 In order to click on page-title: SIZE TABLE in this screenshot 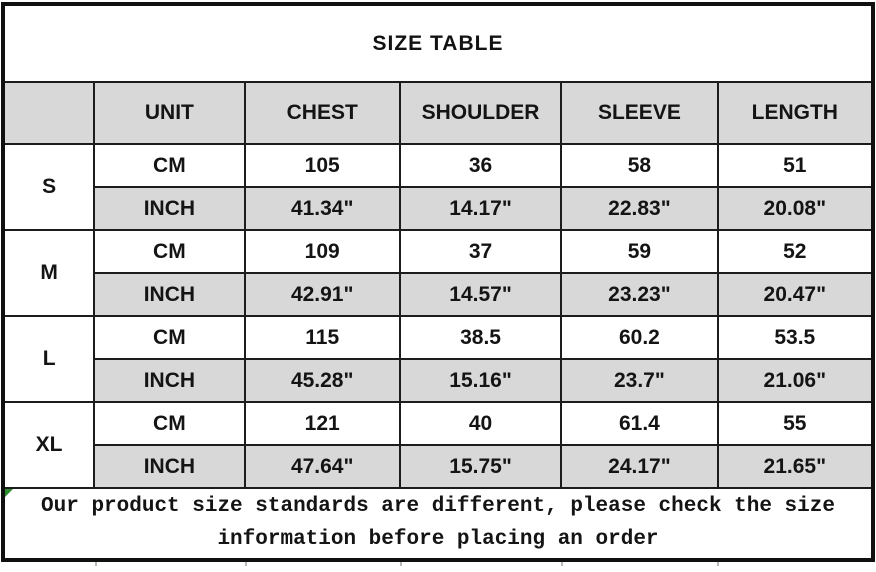, I will do `click(438, 43)`.